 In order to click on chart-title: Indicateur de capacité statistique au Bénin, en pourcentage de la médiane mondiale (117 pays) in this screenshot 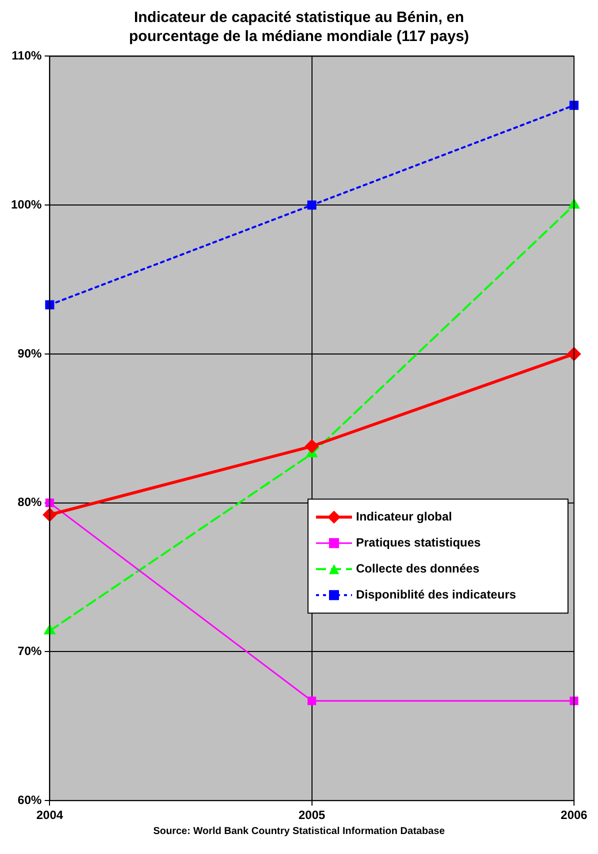, I will do `click(299, 27)`.